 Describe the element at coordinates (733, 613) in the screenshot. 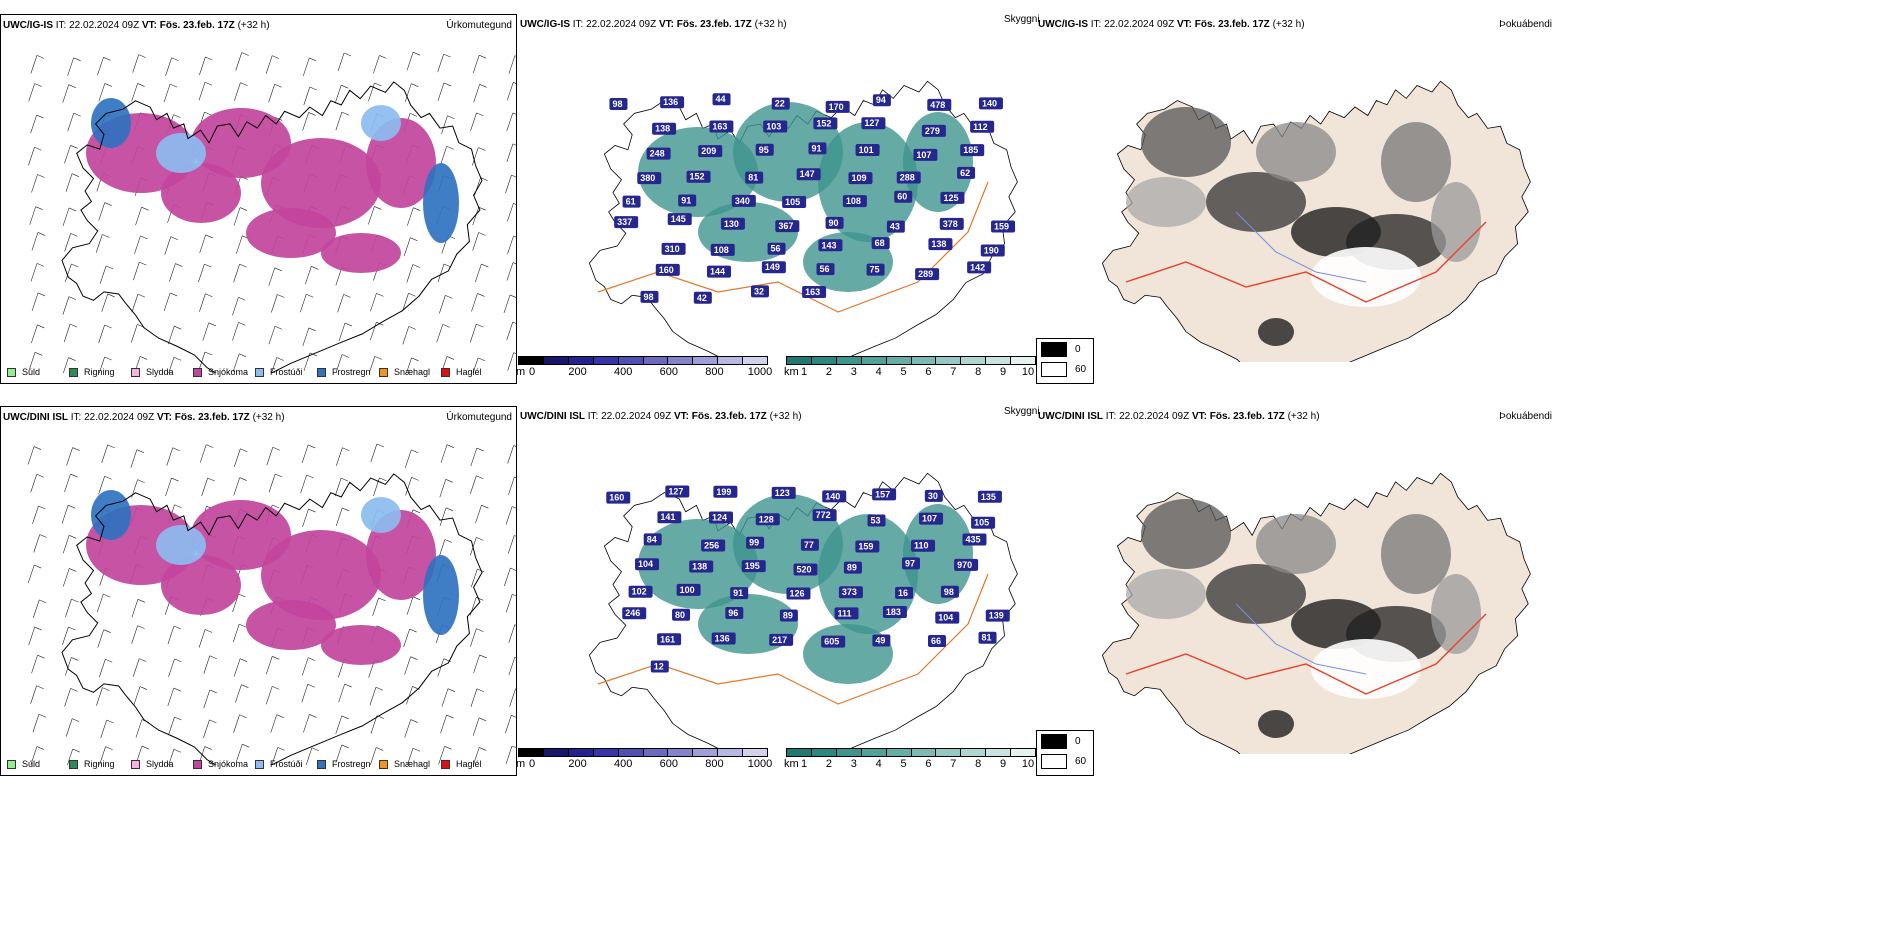

I see `cloud-label: 96` at that location.